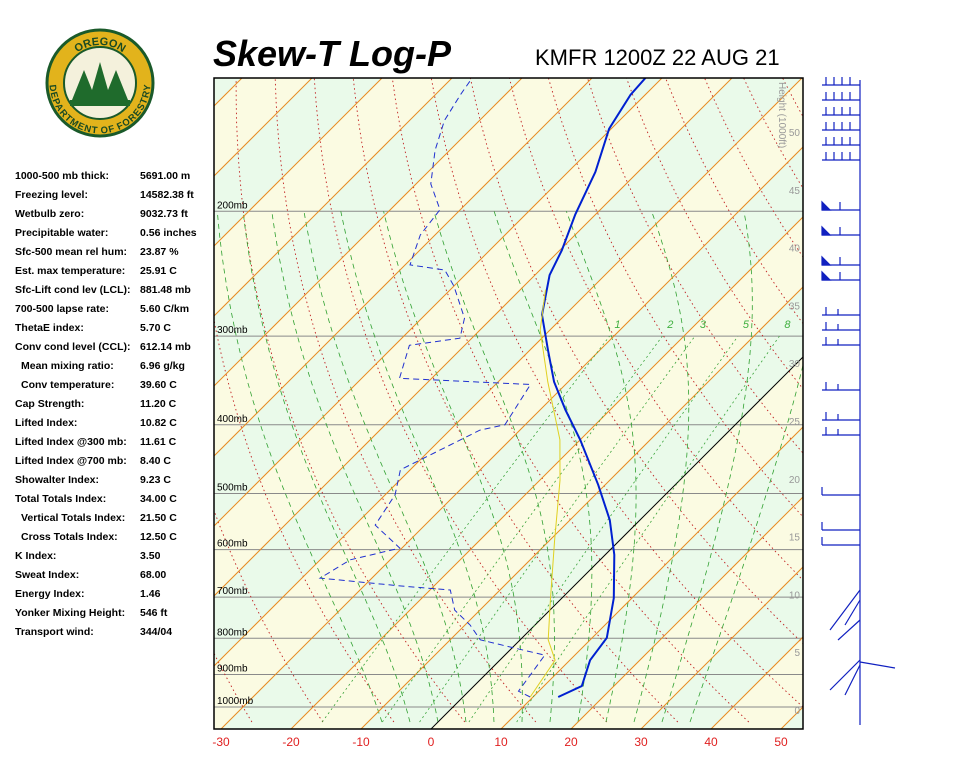  Describe the element at coordinates (46, 423) in the screenshot. I see `stat-label: Lifted Index:` at that location.